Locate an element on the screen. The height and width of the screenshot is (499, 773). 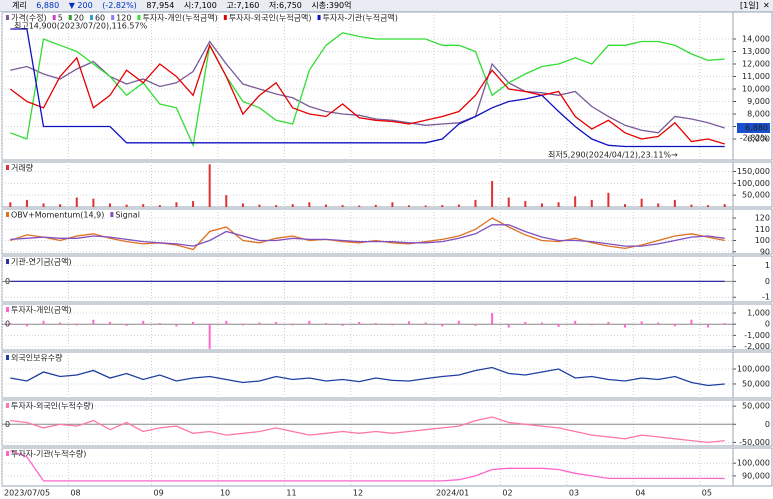
price-box-label: 6,880 is located at coordinates (756, 128).